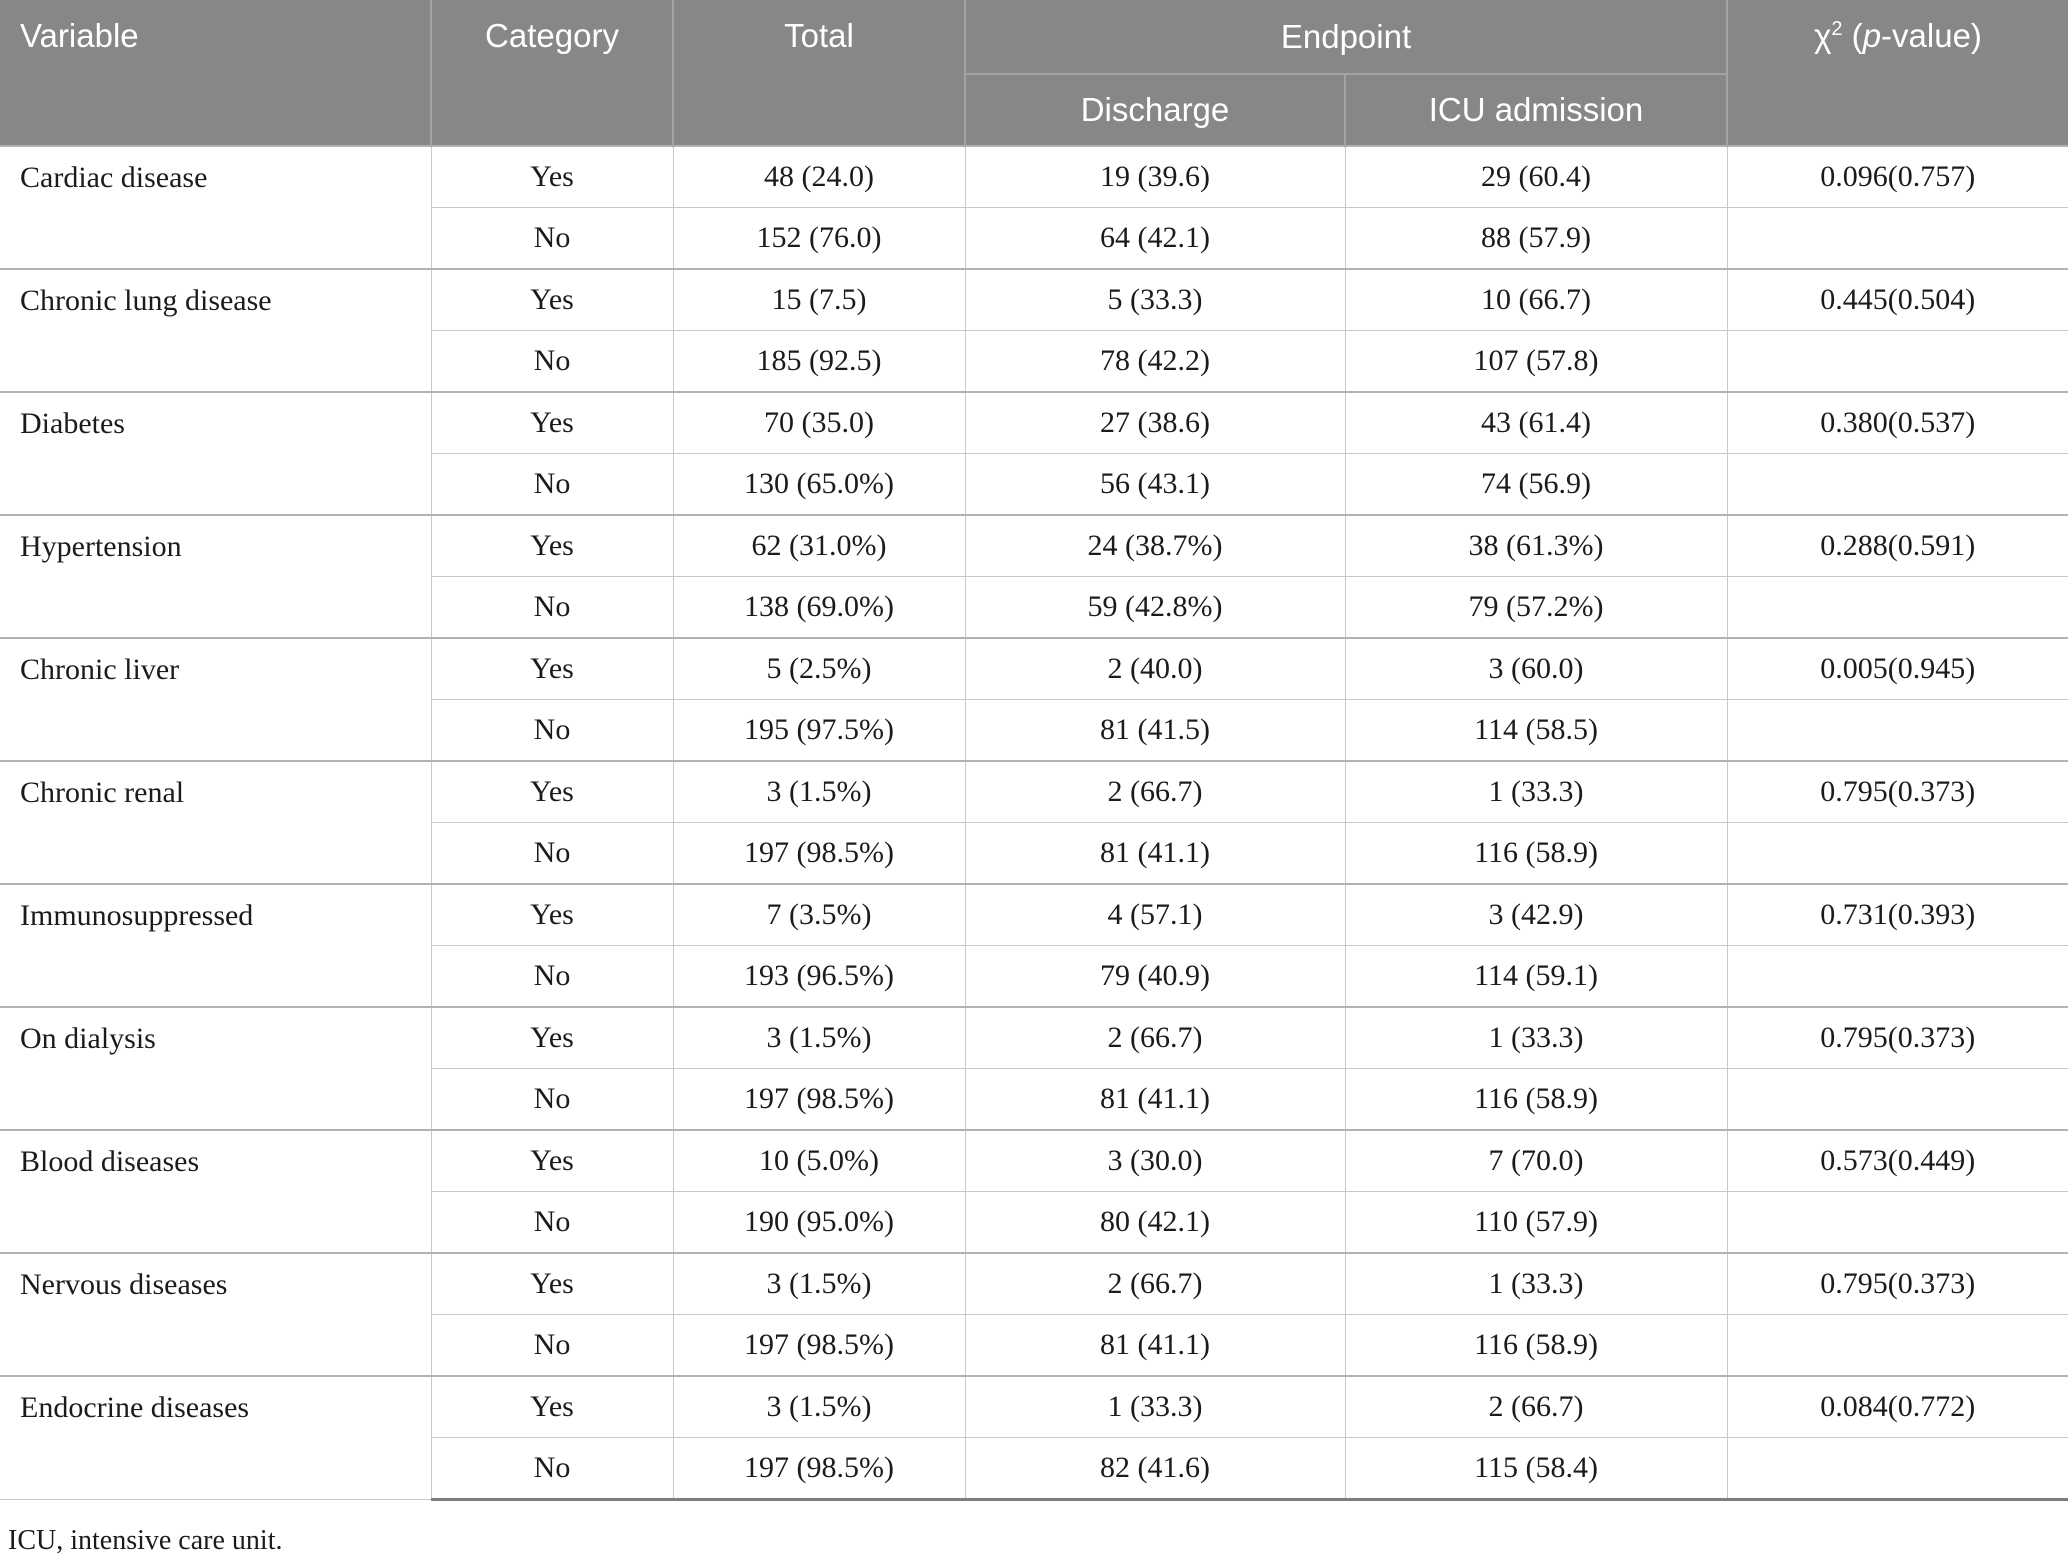 The image size is (2068, 1557). I want to click on variable-cell: Chronic lung disease, so click(216, 330).